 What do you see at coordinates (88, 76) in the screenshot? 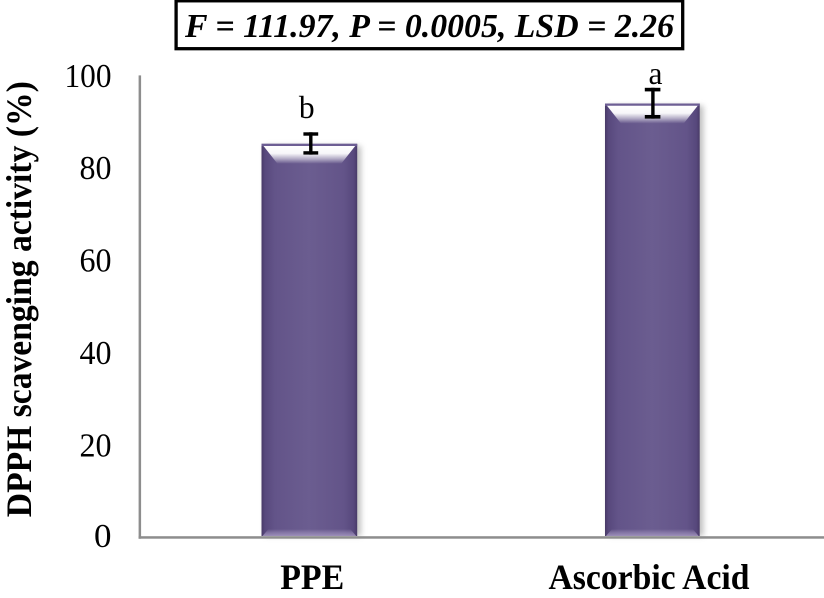
I see `svg-text: 100` at bounding box center [88, 76].